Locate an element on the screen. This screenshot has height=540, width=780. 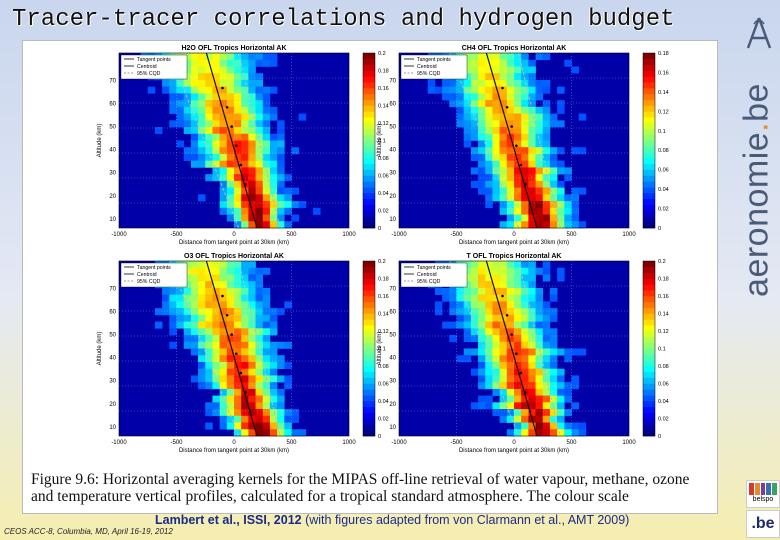
y-tick-label: 50 is located at coordinates (112, 128).